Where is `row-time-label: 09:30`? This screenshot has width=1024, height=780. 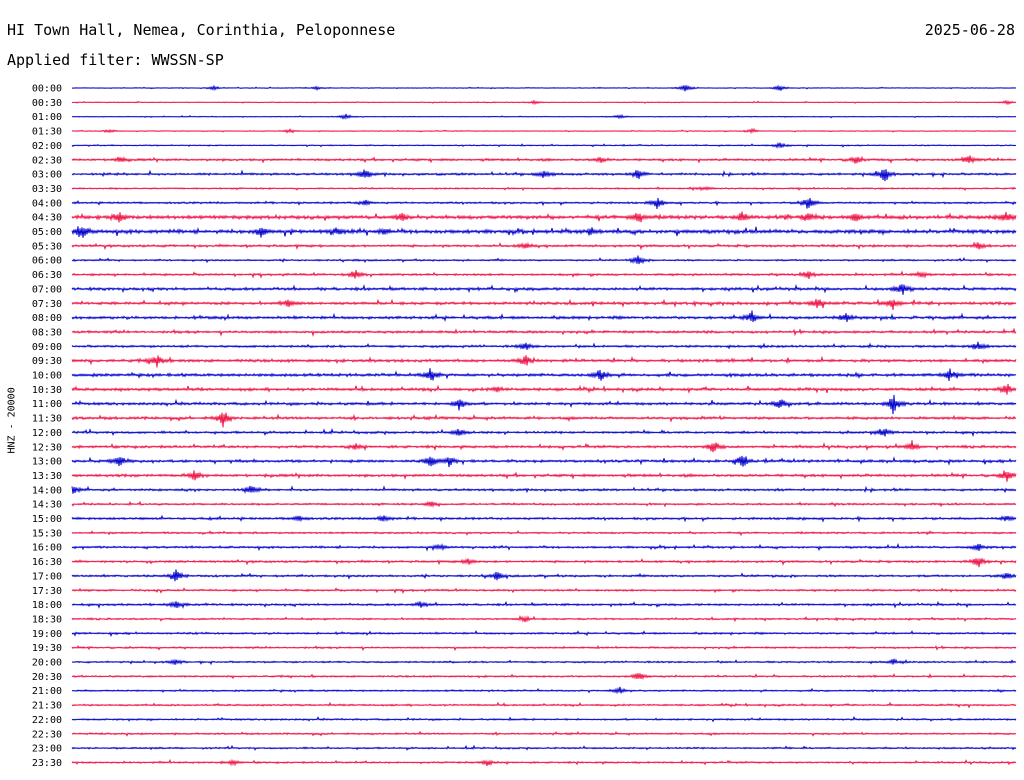 row-time-label: 09:30 is located at coordinates (47, 361).